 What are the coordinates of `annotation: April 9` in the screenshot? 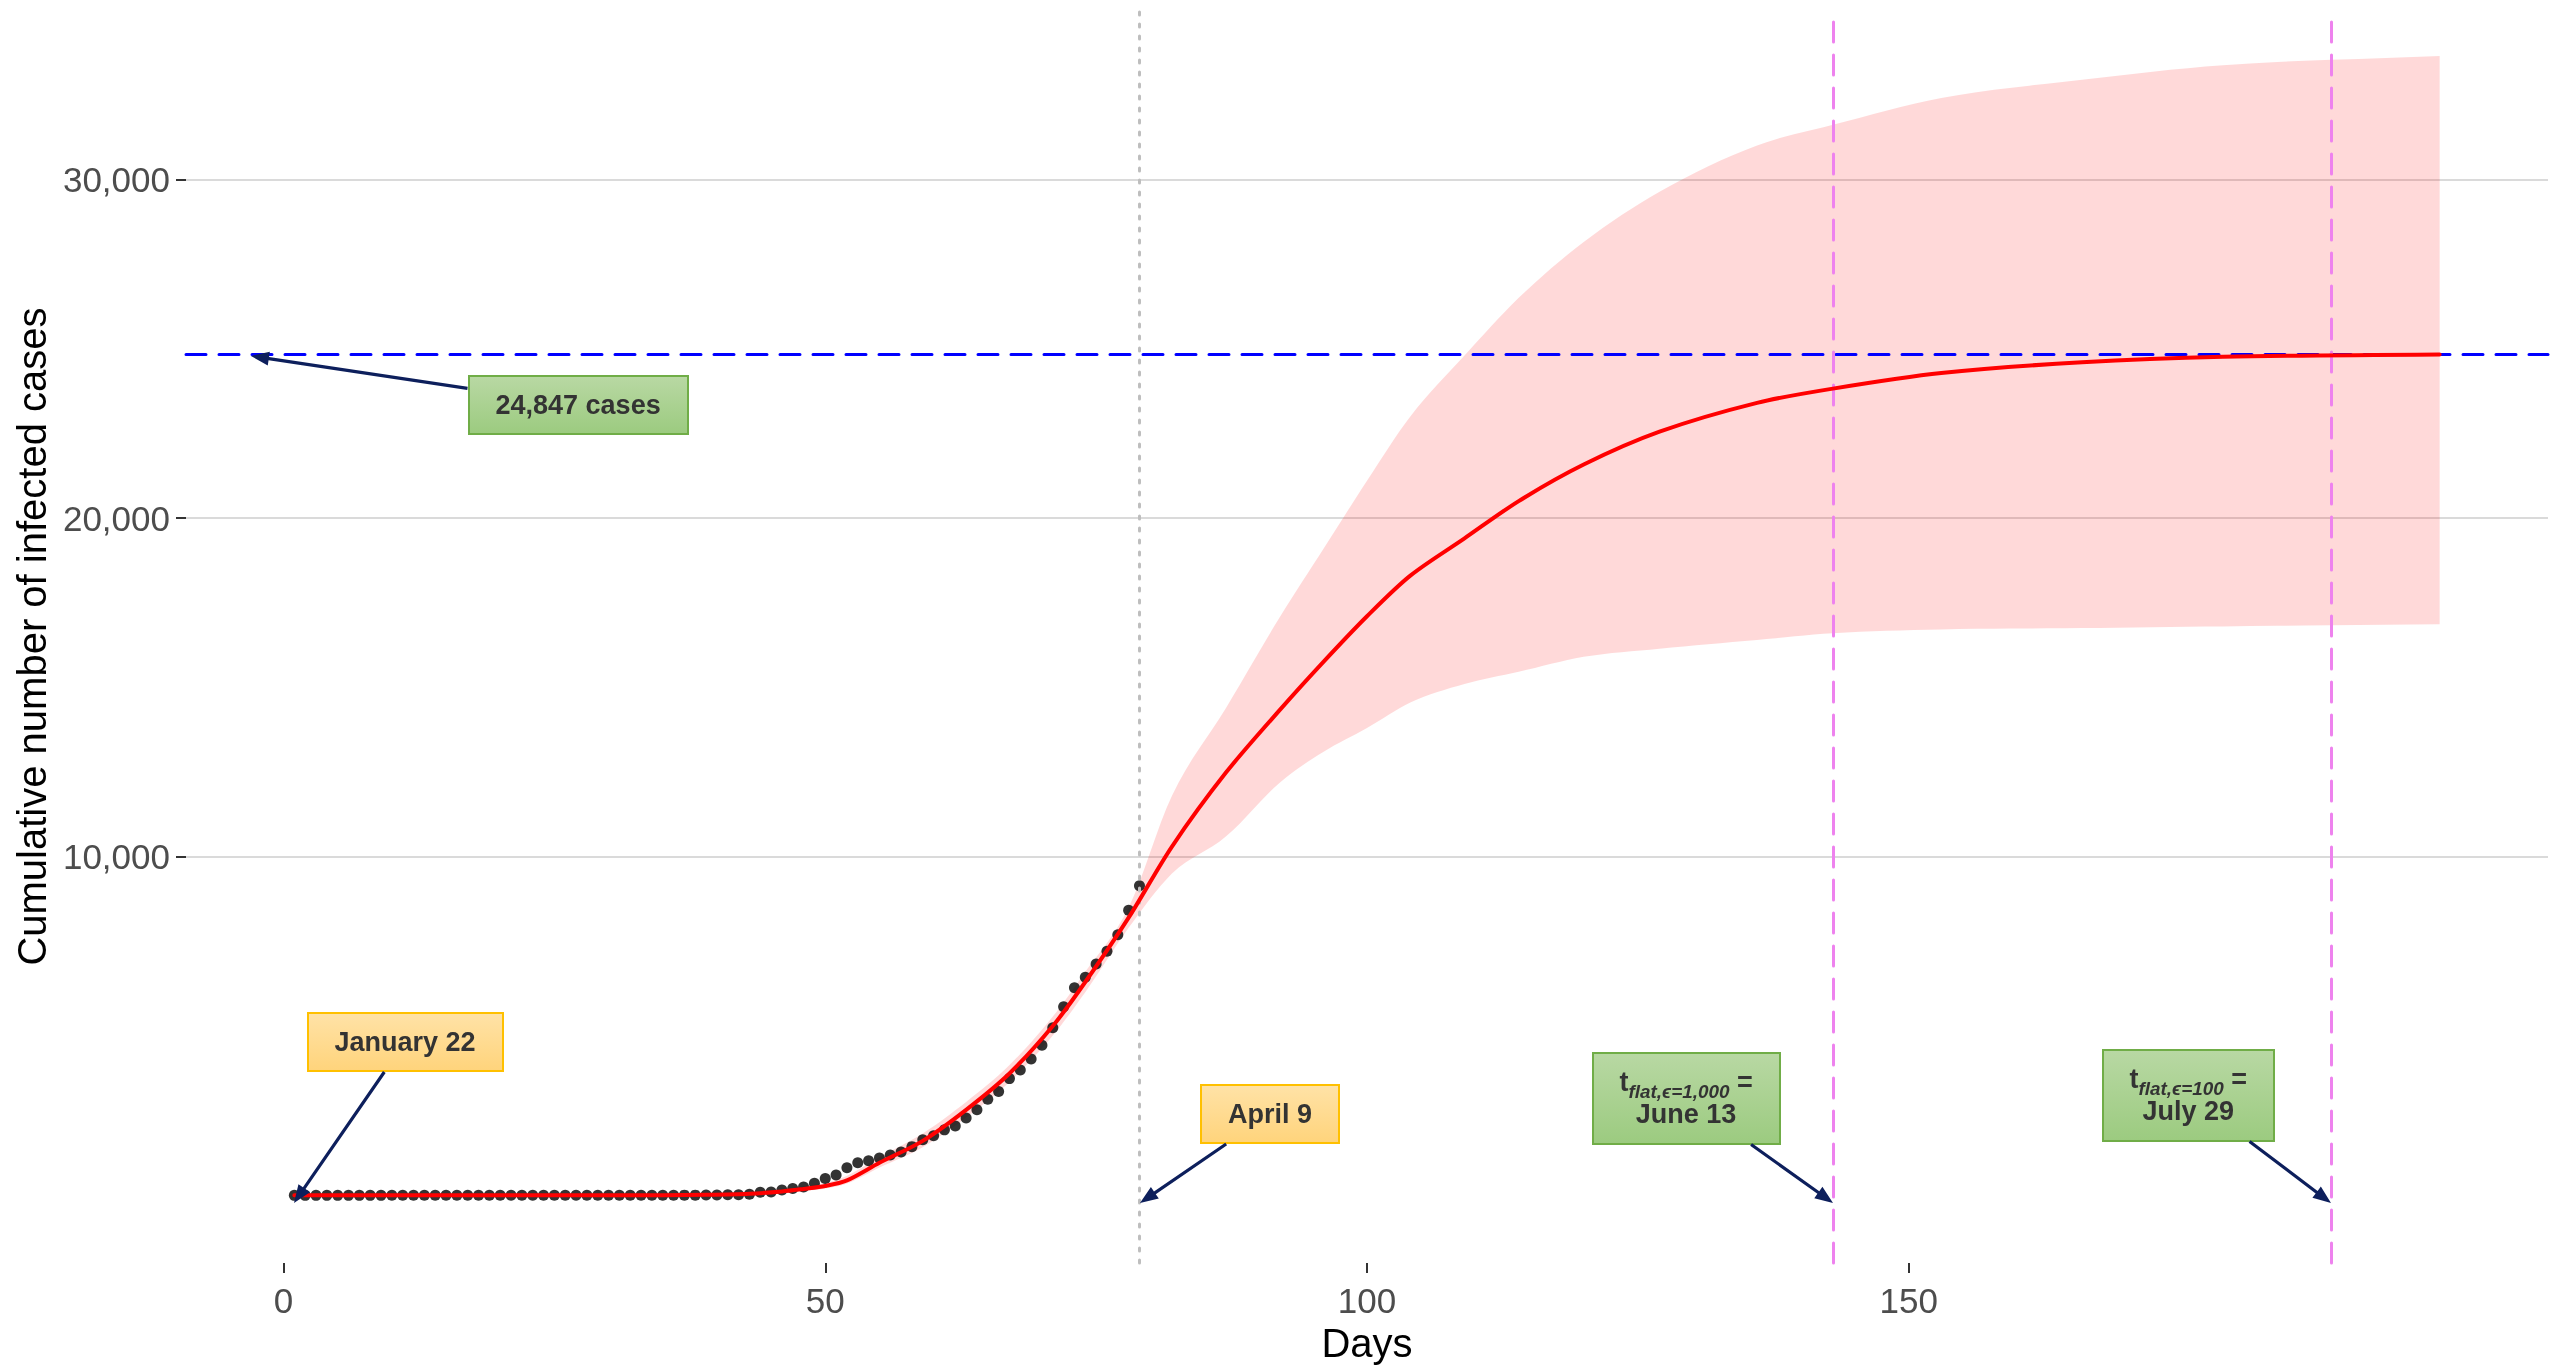 It's located at (1270, 1114).